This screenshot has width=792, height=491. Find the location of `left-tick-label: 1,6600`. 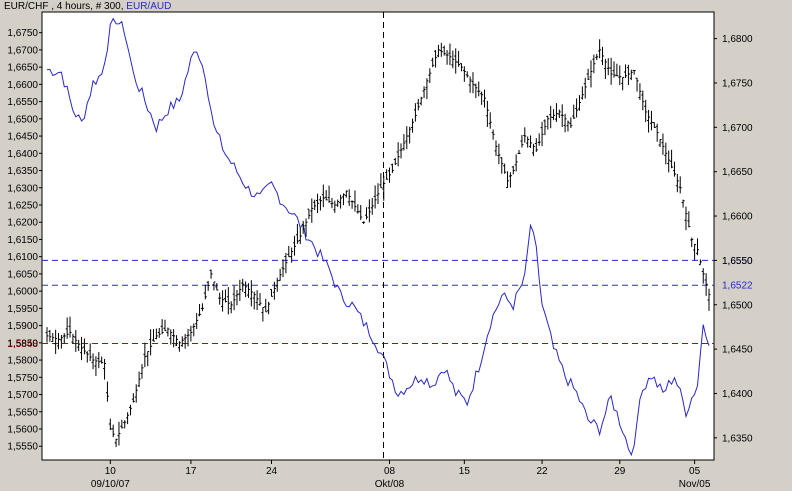

left-tick-label: 1,6600 is located at coordinates (22, 85).